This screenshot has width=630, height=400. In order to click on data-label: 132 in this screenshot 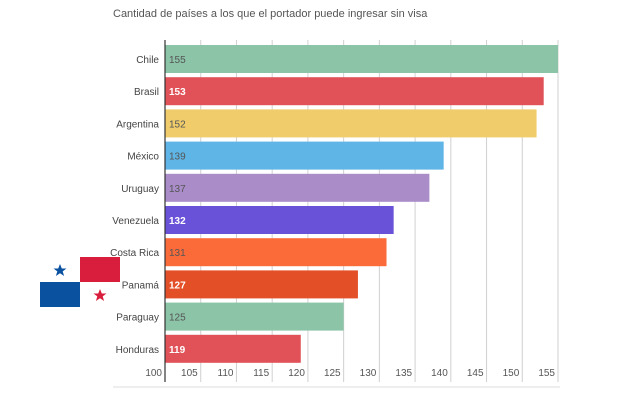, I will do `click(177, 221)`.